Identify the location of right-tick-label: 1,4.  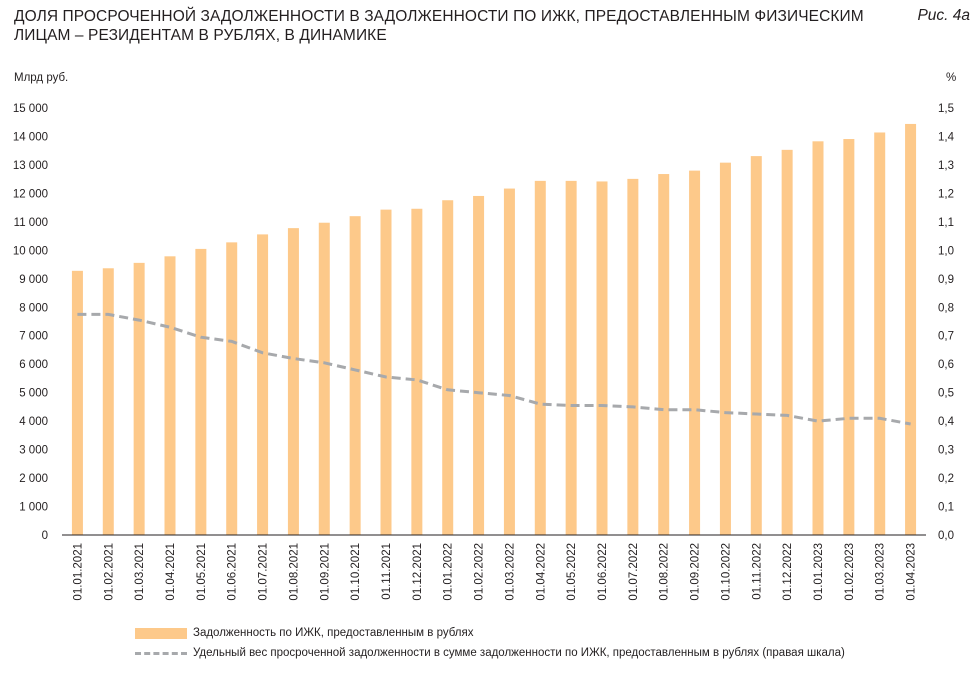
(946, 137).